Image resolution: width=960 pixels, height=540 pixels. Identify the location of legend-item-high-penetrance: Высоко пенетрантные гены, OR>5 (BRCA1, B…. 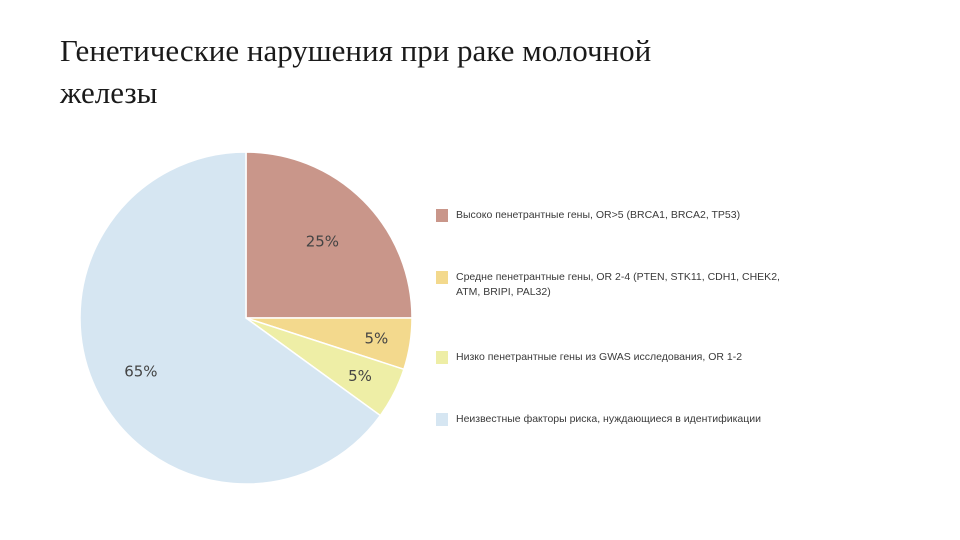
(611, 215).